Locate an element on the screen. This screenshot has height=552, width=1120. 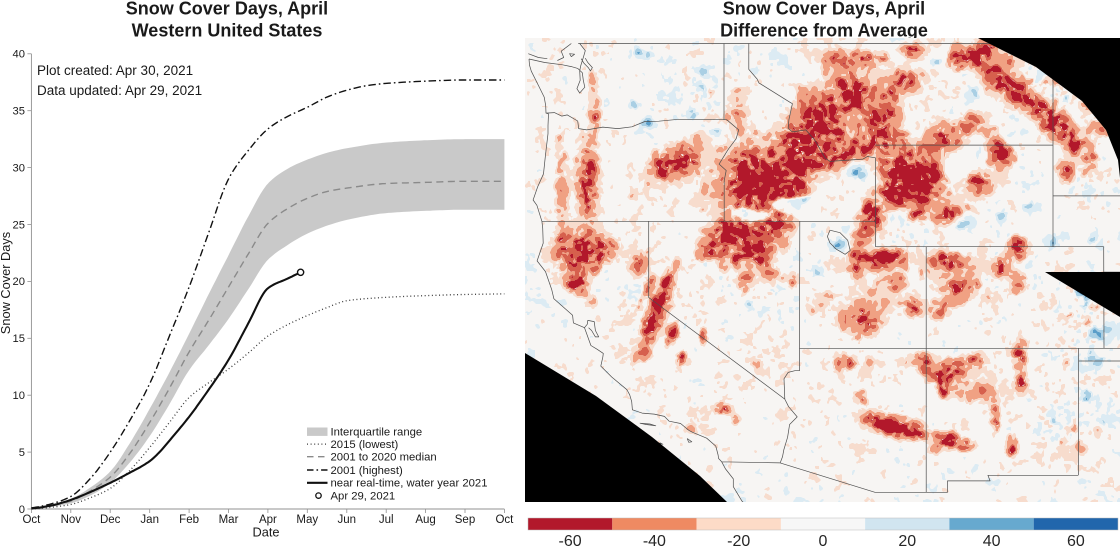
svg-text: Apr 29, 2021 is located at coordinates (363, 497).